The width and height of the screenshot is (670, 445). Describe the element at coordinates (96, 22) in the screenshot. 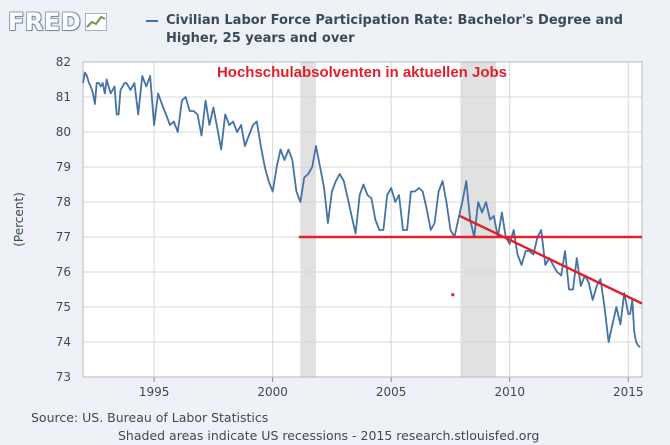

I see `fred-chart-icon` at that location.